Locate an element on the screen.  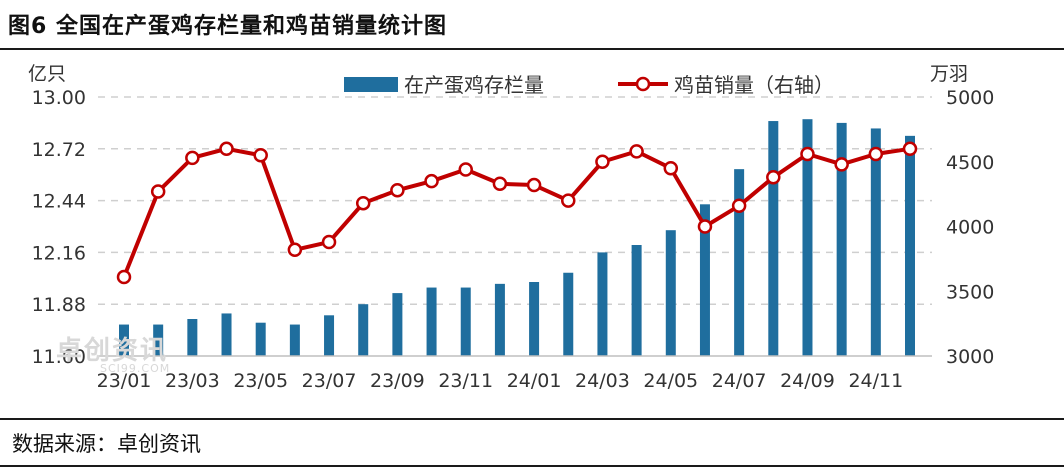
end-rule is located at coordinates (532, 466).